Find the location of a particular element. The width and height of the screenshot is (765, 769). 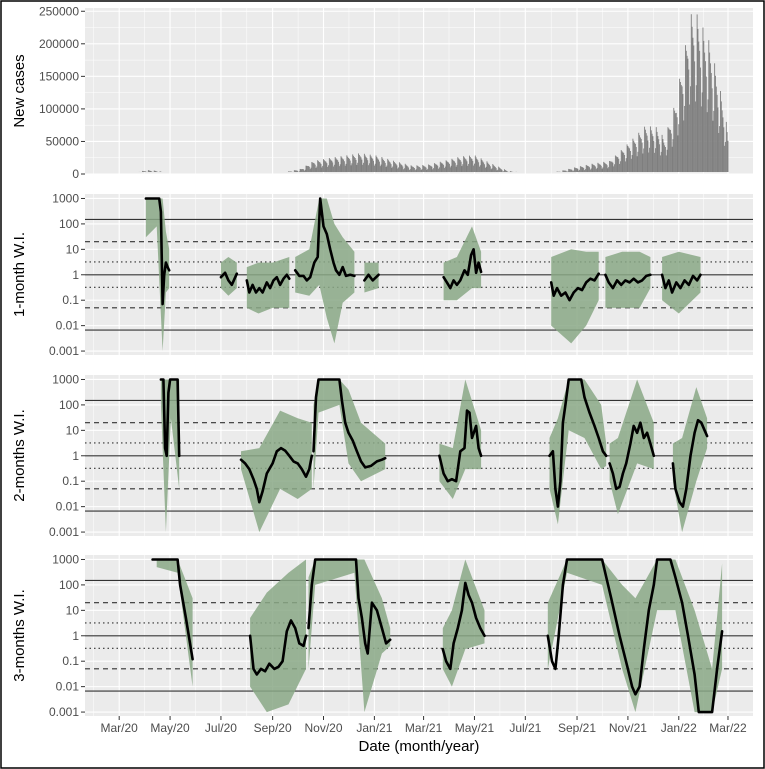

uncertainty-band is located at coordinates (635, 636).